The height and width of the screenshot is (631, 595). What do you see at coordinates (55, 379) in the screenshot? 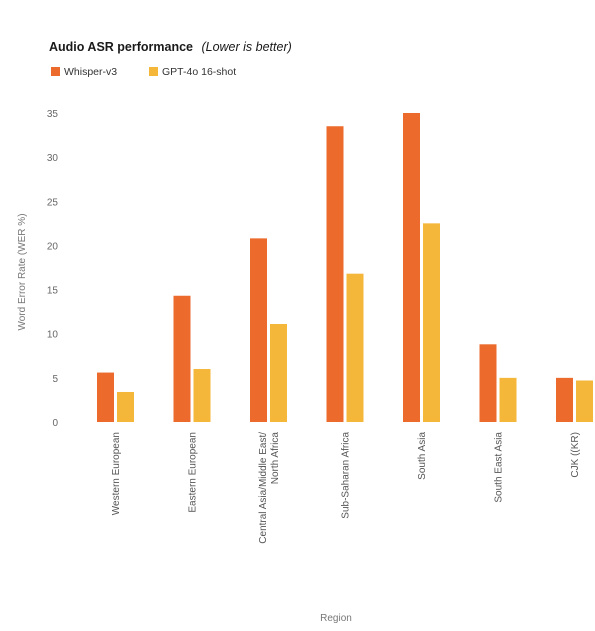
I see `y-tick-label: 5` at bounding box center [55, 379].